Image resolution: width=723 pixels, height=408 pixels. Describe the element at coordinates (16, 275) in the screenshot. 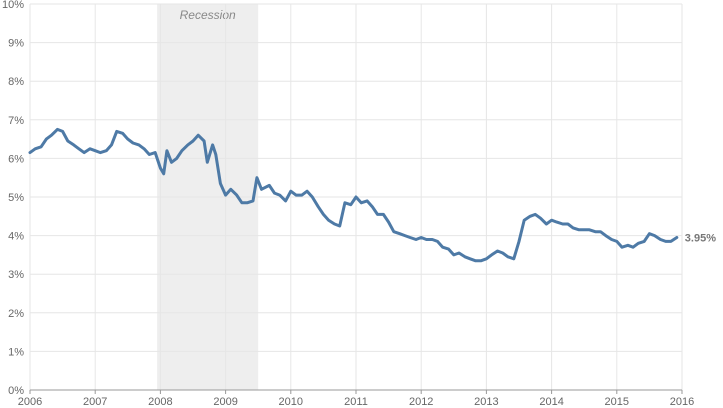

I see `y-tick-label: 3%` at that location.